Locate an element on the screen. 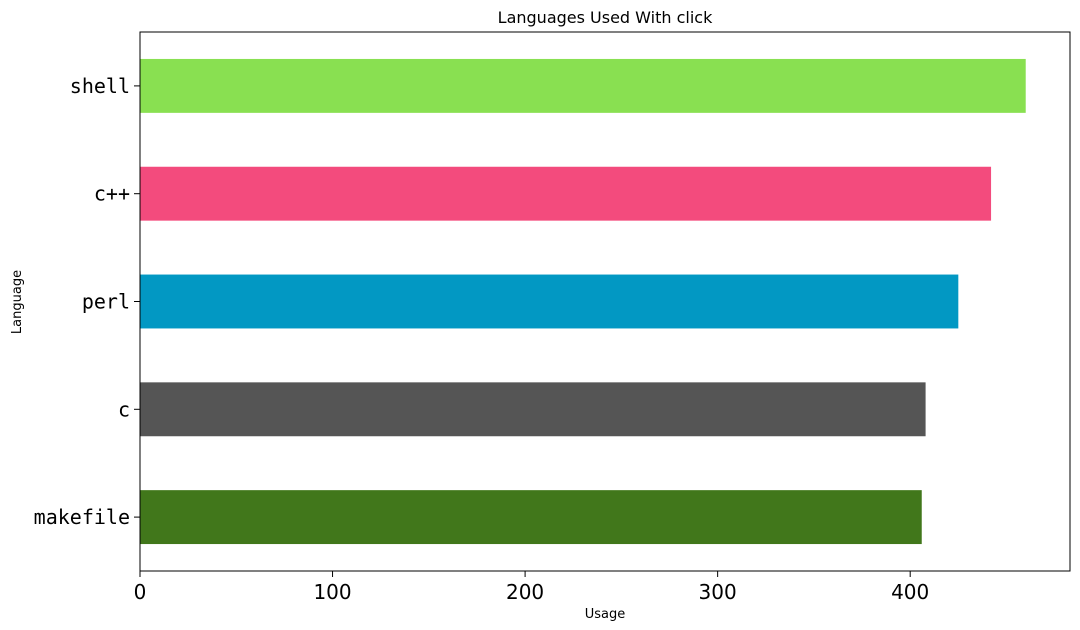 This screenshot has height=630, width=1080. y-axis-ticks: makefile c perl c++ shell is located at coordinates (87, 301).